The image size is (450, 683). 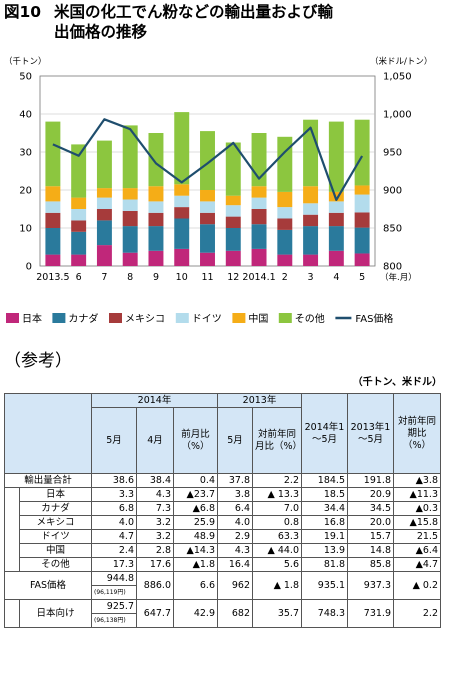 I want to click on table-cell: 0.8, so click(x=277, y=522).